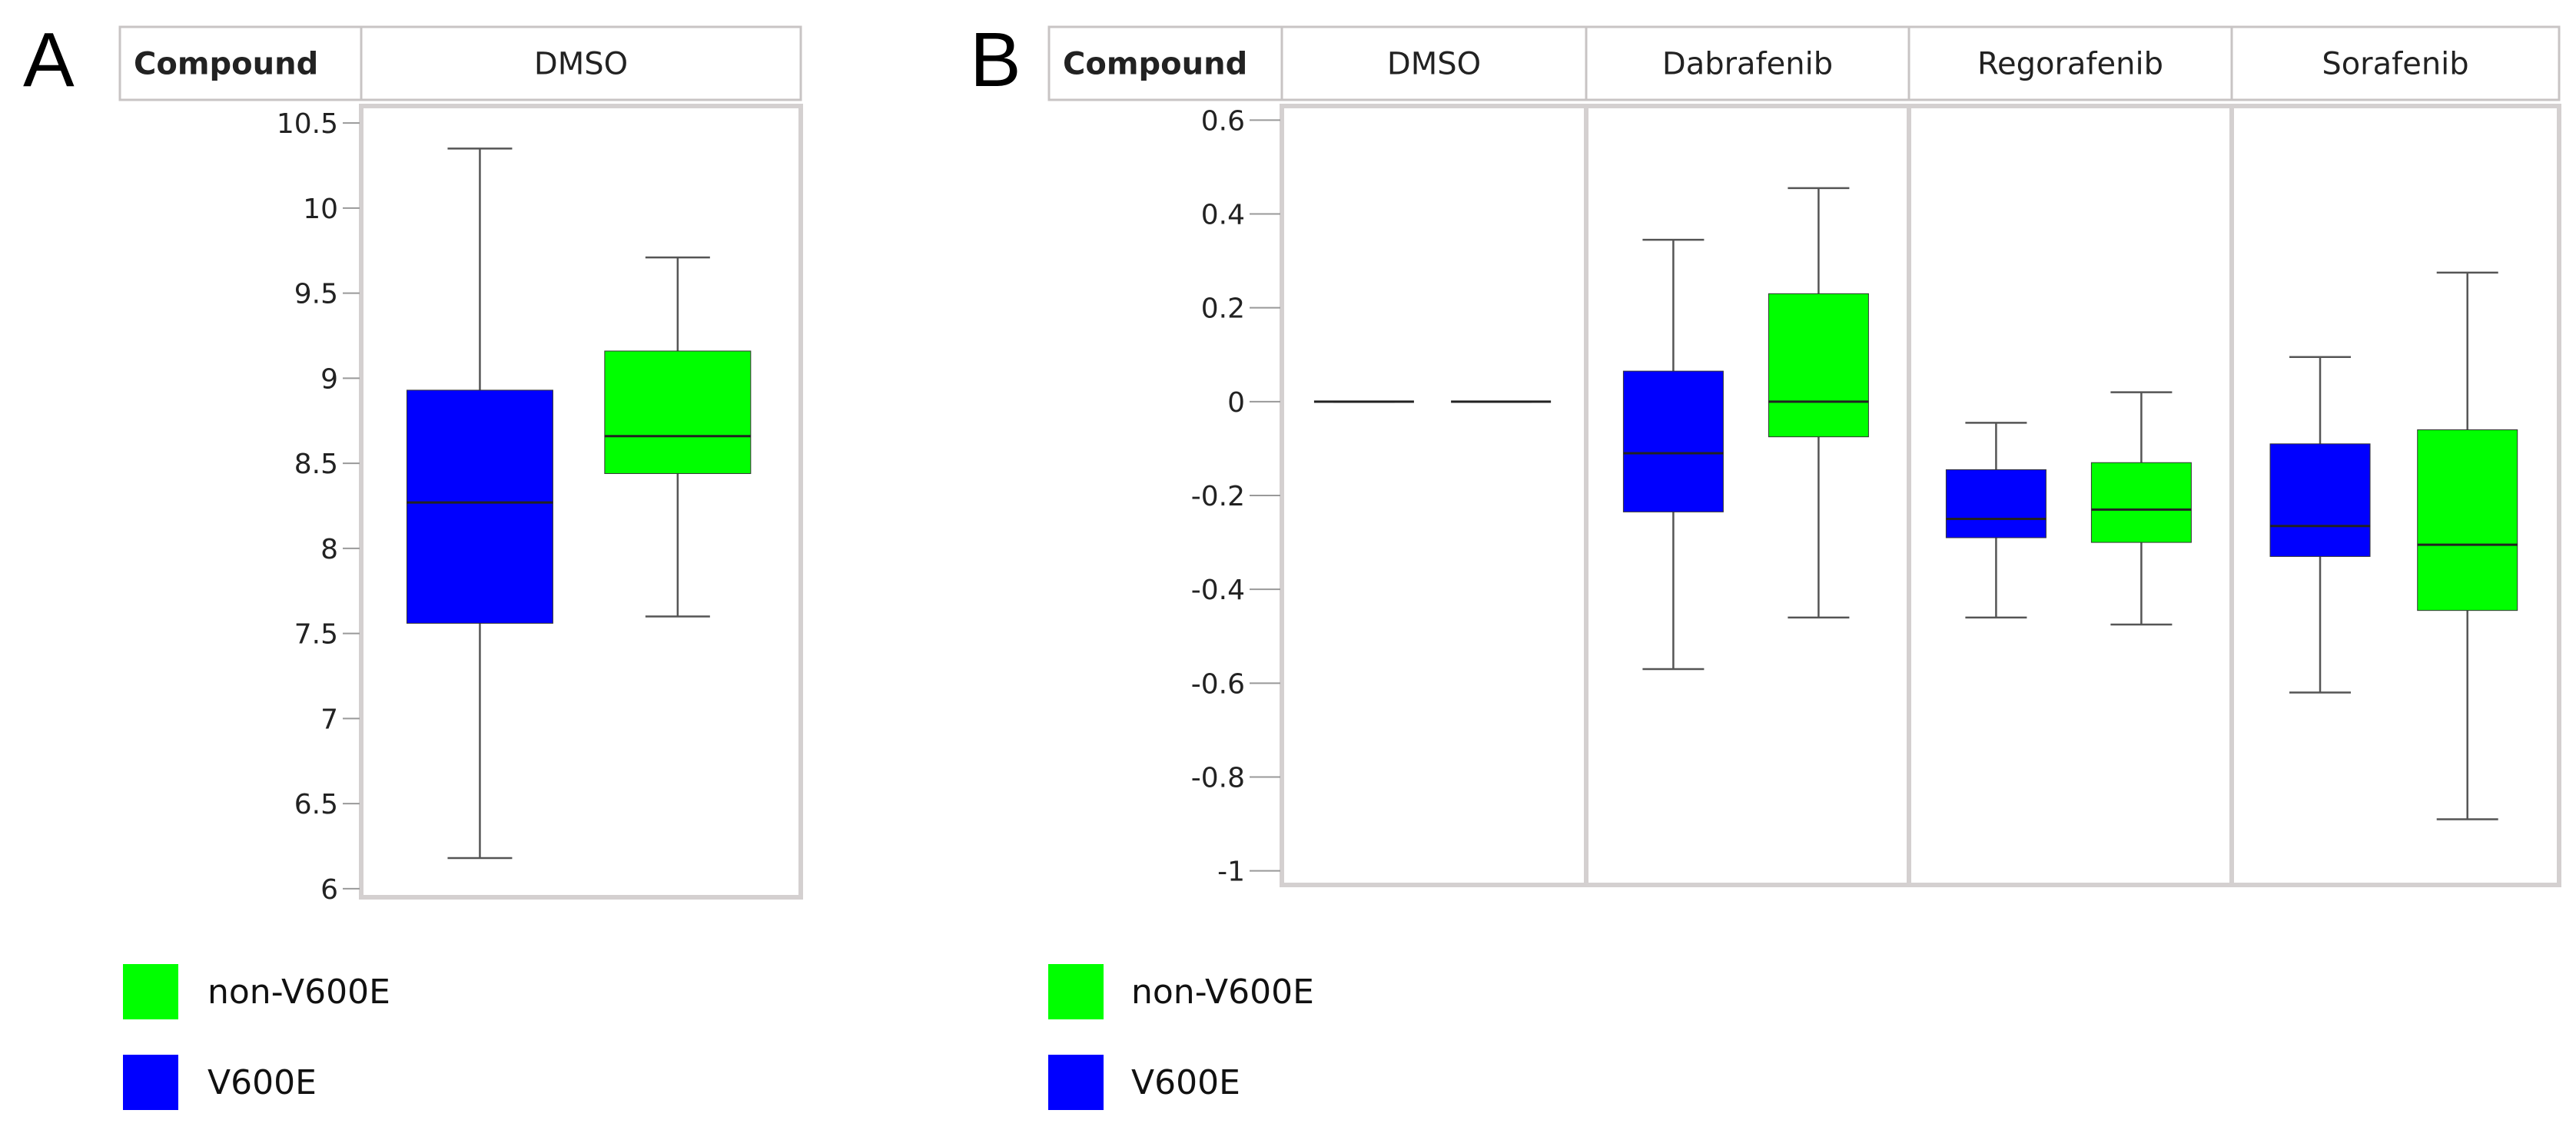 The height and width of the screenshot is (1130, 2576). I want to click on facet-header-dabrafenib, so click(1747, 63).